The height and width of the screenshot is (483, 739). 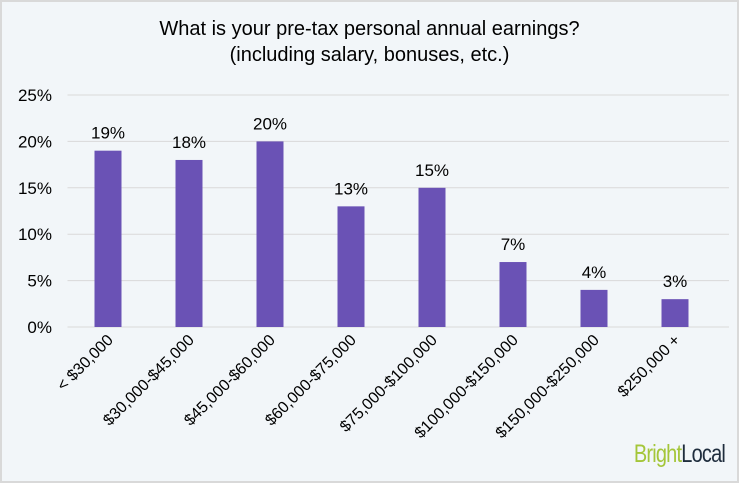 What do you see at coordinates (85, 363) in the screenshot?
I see `x-tick-label: < $30,000` at bounding box center [85, 363].